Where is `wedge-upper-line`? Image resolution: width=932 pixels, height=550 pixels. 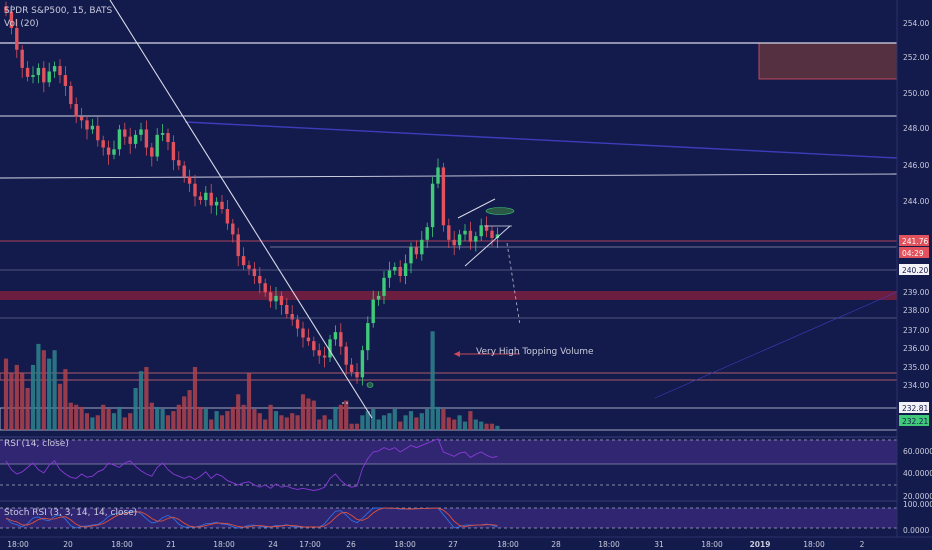 wedge-upper-line is located at coordinates (476, 208).